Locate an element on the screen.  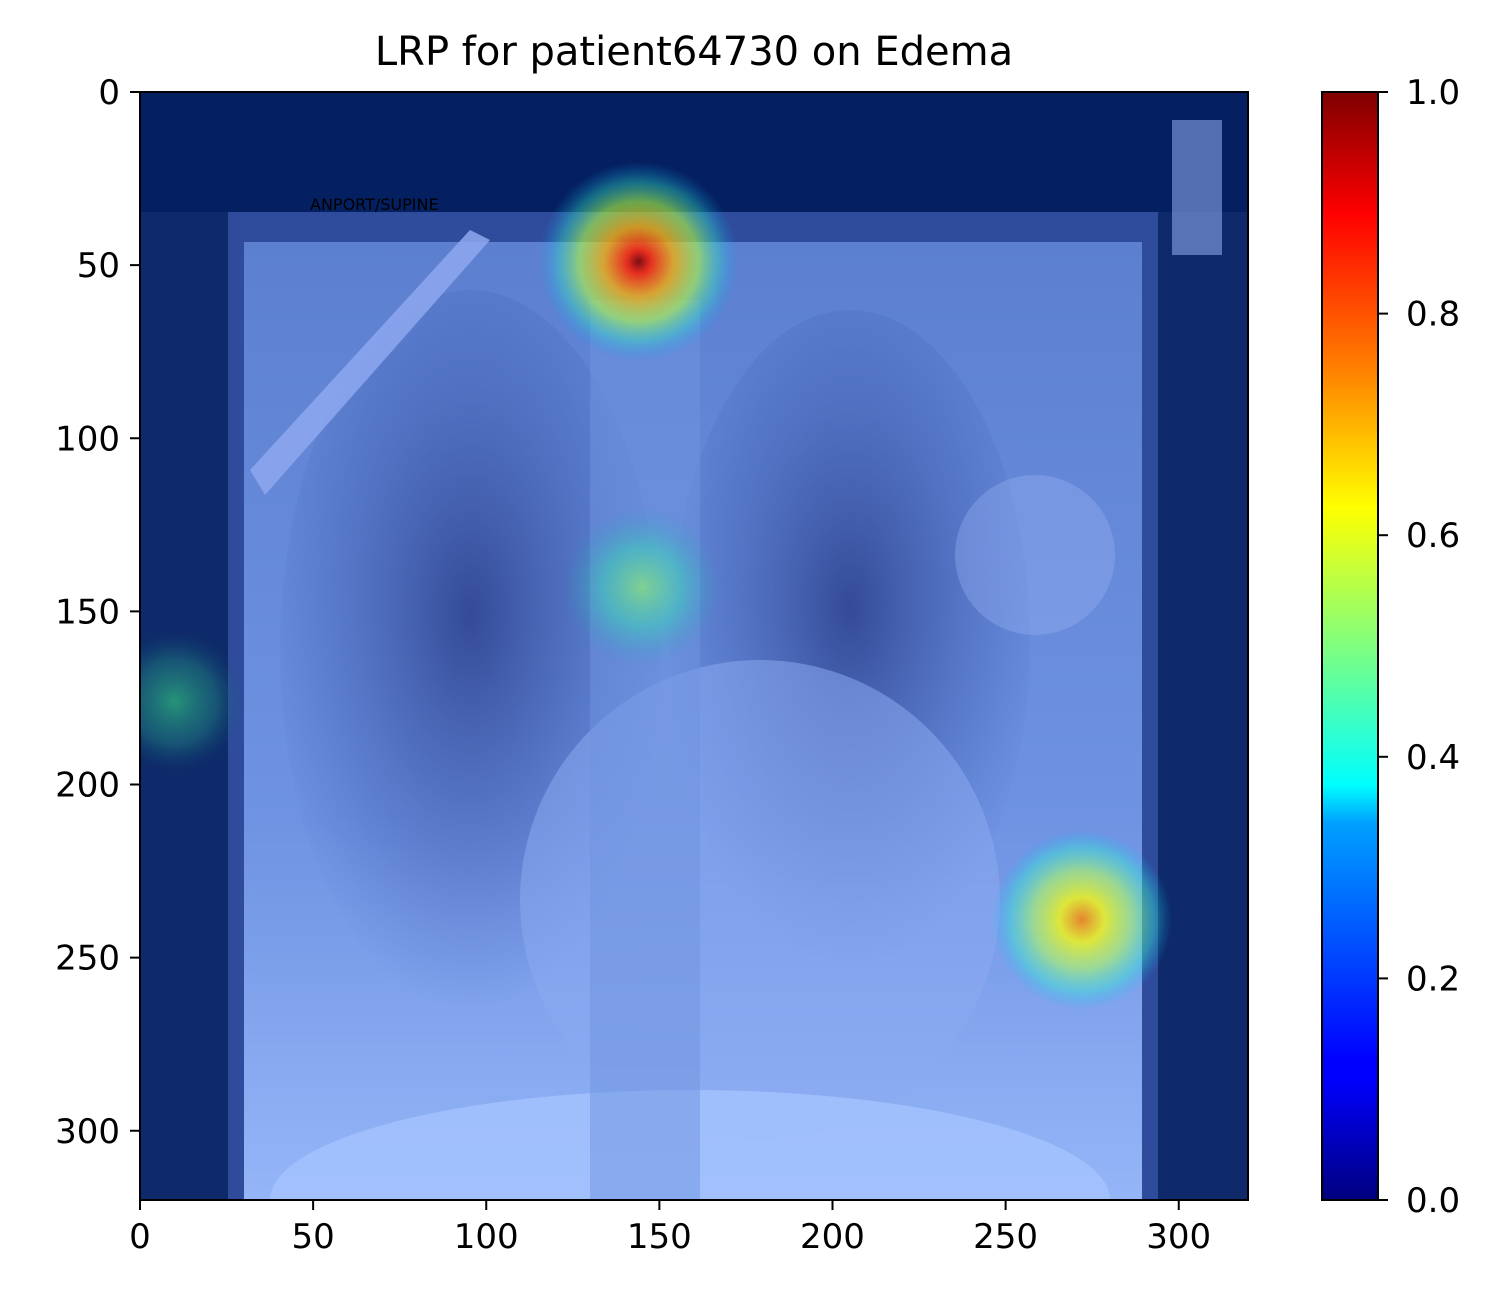
y-axis: 0 50 100 150 200 250 300 is located at coordinates (97, 612).